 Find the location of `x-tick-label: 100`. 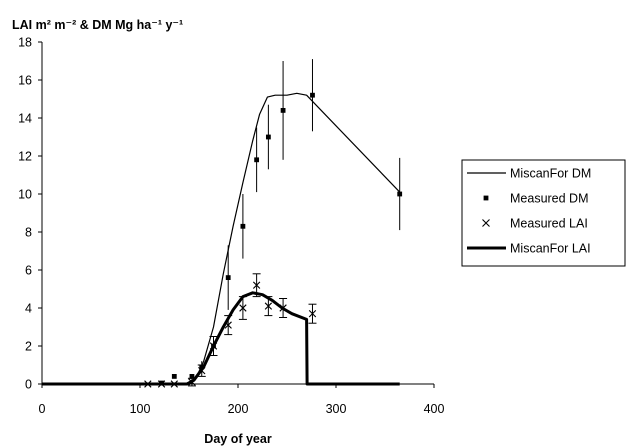

x-tick-label: 100 is located at coordinates (140, 409).